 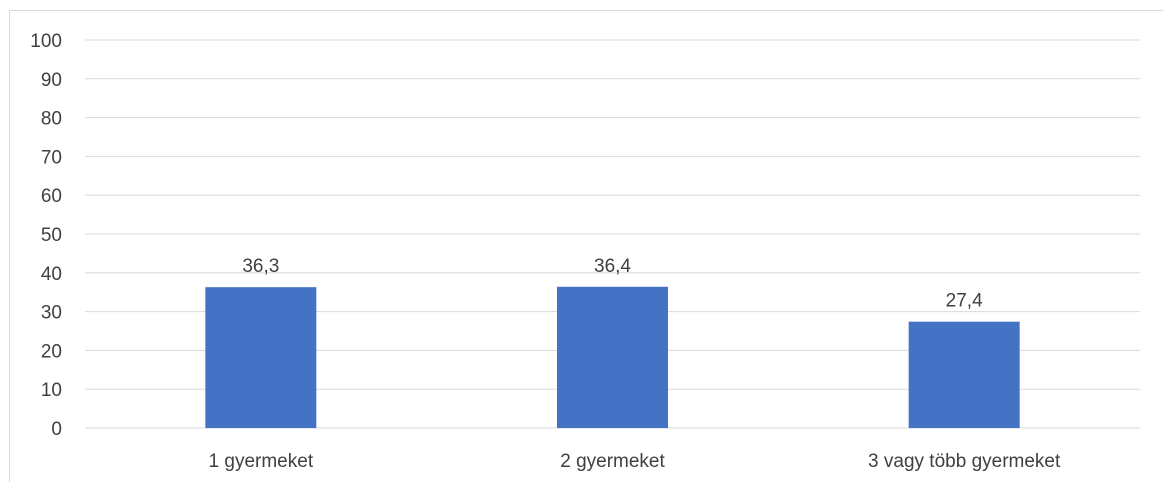 I want to click on y-tick-label: 20, so click(x=51, y=351).